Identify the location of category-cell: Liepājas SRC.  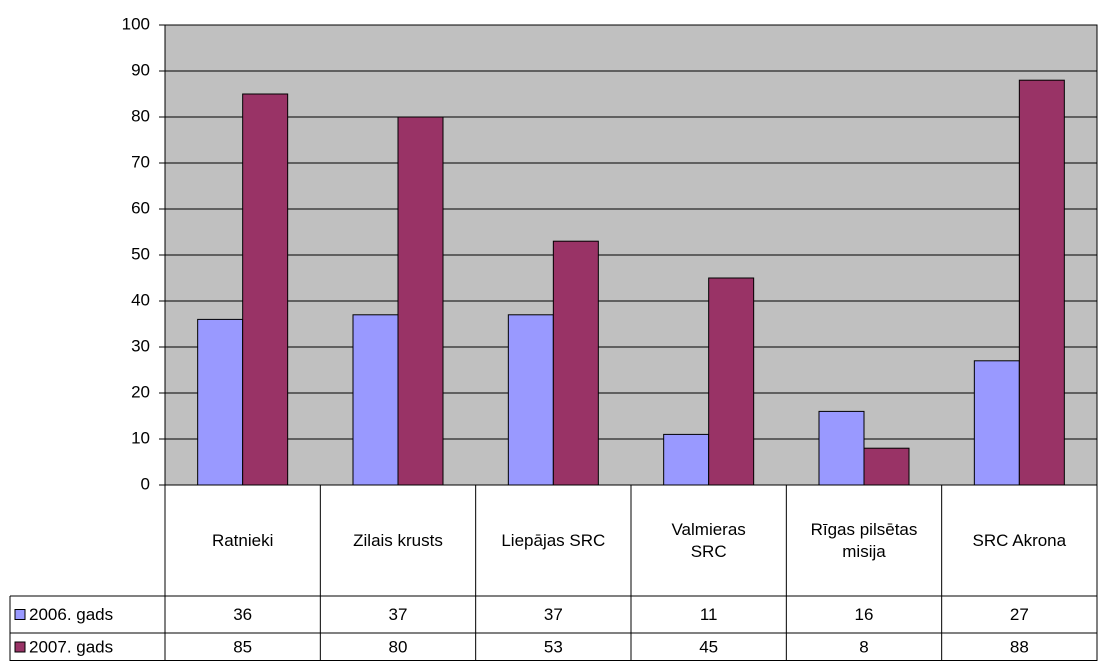
(553, 540).